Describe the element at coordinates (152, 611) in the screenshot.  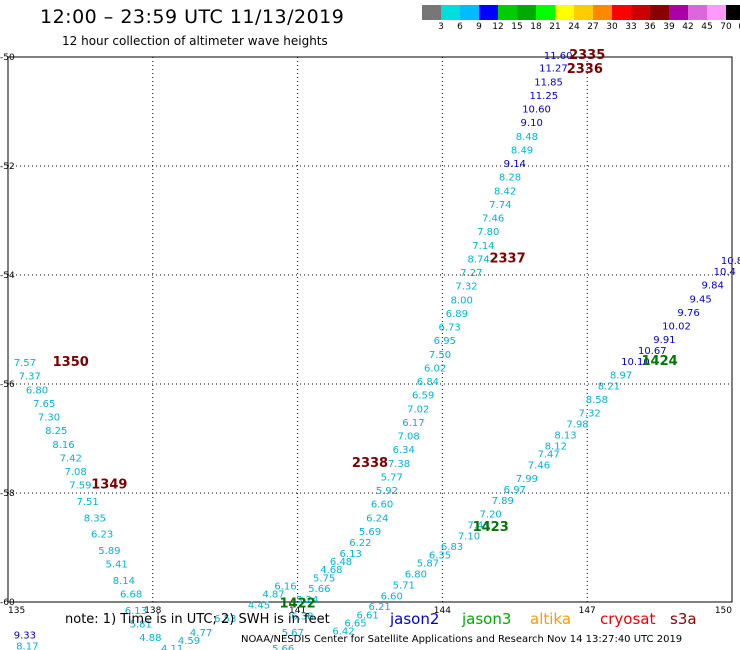
I see `lon-tick-label: 138` at that location.